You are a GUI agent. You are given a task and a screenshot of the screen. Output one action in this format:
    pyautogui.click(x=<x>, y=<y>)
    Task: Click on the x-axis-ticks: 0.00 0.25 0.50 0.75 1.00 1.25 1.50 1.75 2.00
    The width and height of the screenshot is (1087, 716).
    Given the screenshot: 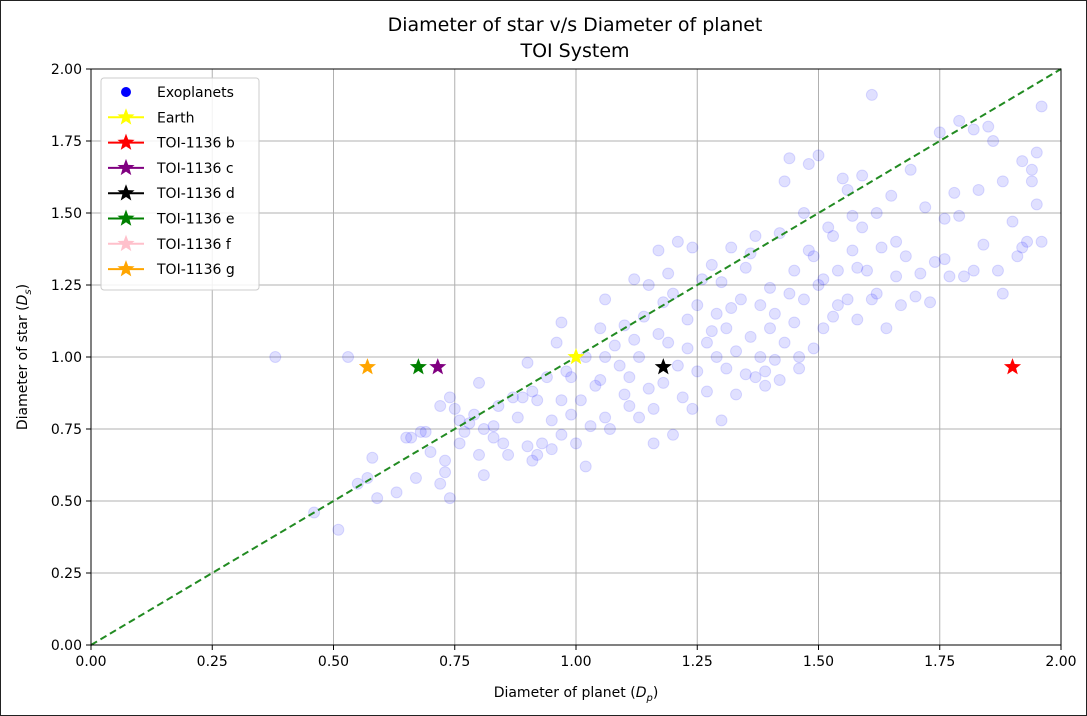 What is the action you would take?
    pyautogui.click(x=576, y=657)
    